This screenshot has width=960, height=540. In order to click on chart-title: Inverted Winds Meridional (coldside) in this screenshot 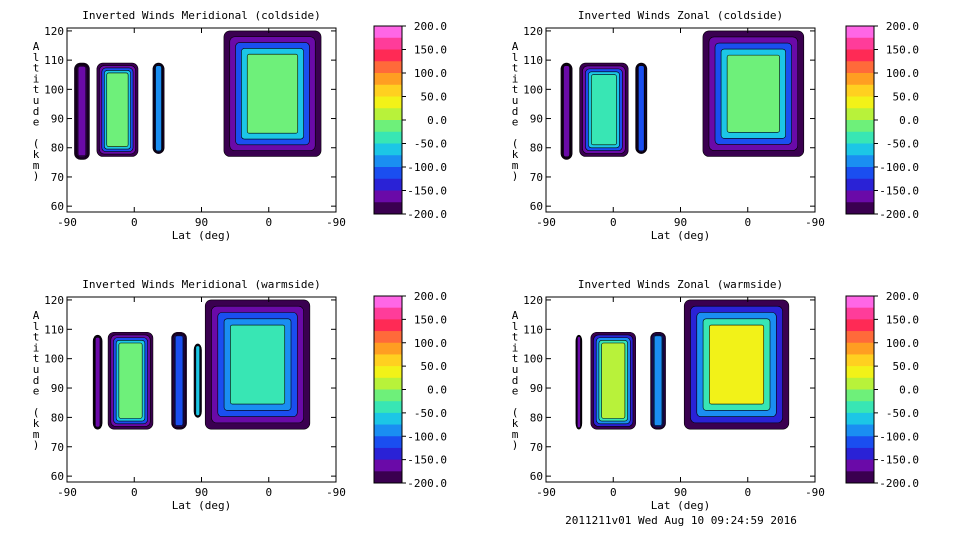, I will do `click(201, 15)`.